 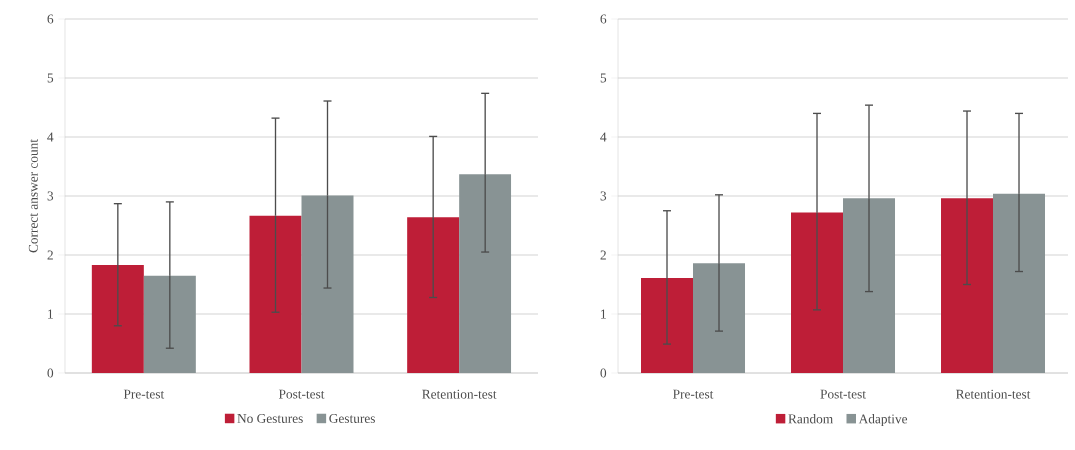 What do you see at coordinates (352, 418) in the screenshot?
I see `legend-label: Gestures` at bounding box center [352, 418].